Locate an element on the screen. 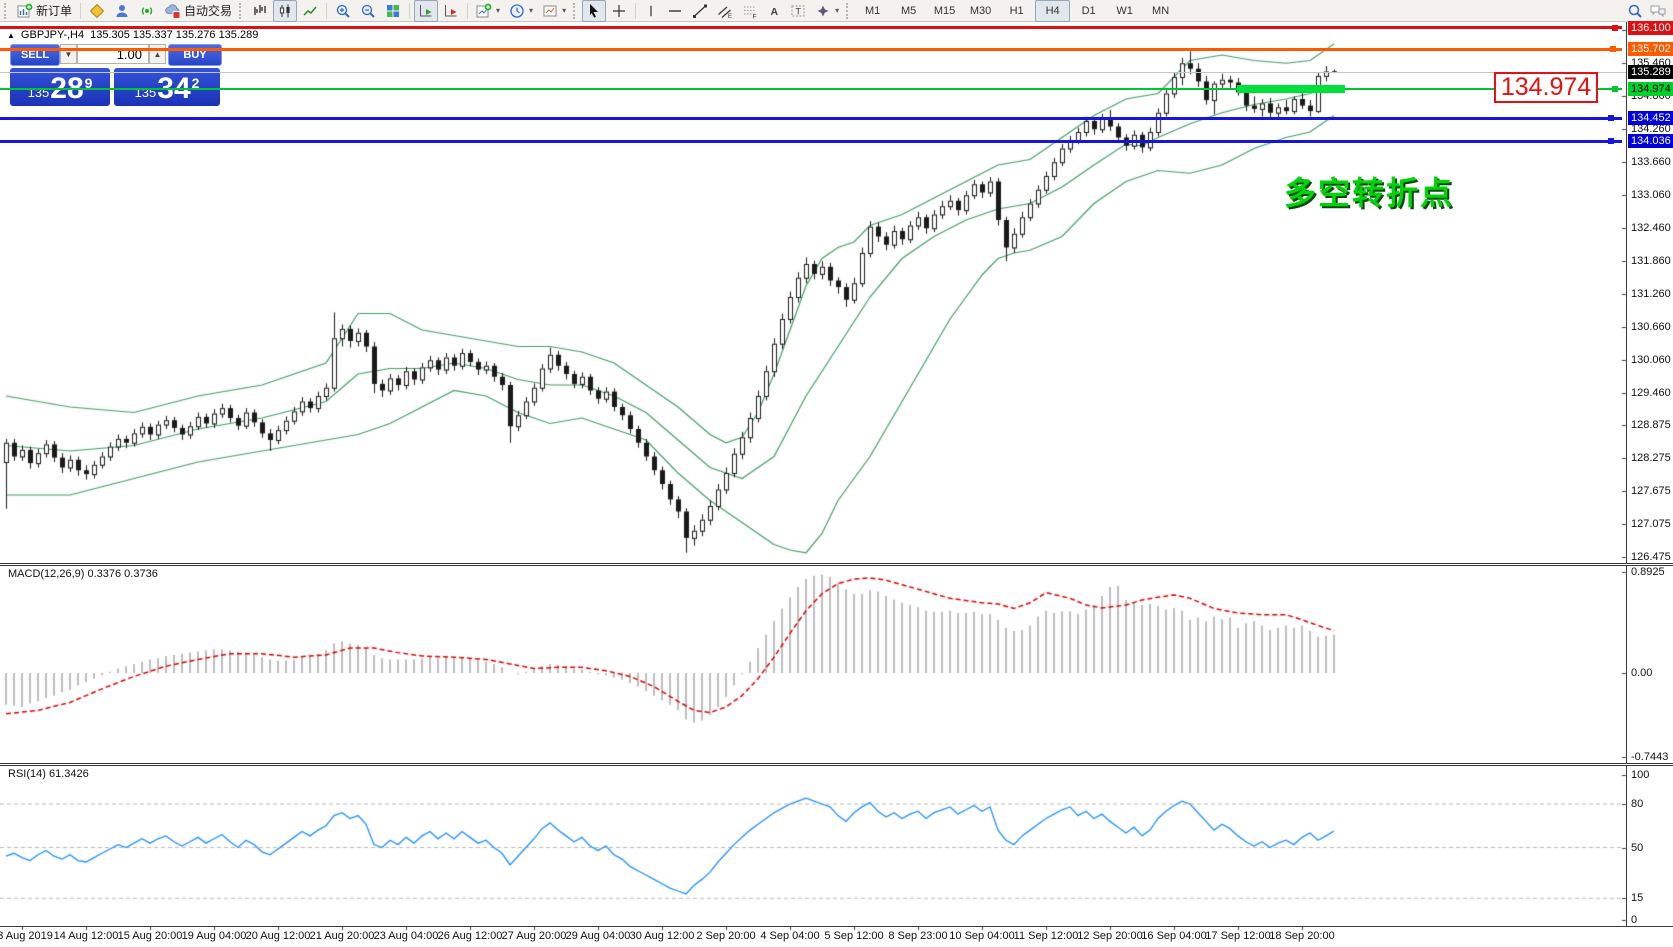 The image size is (1673, 947). time-axis-label: 5 Sep 12:00 is located at coordinates (854, 936).